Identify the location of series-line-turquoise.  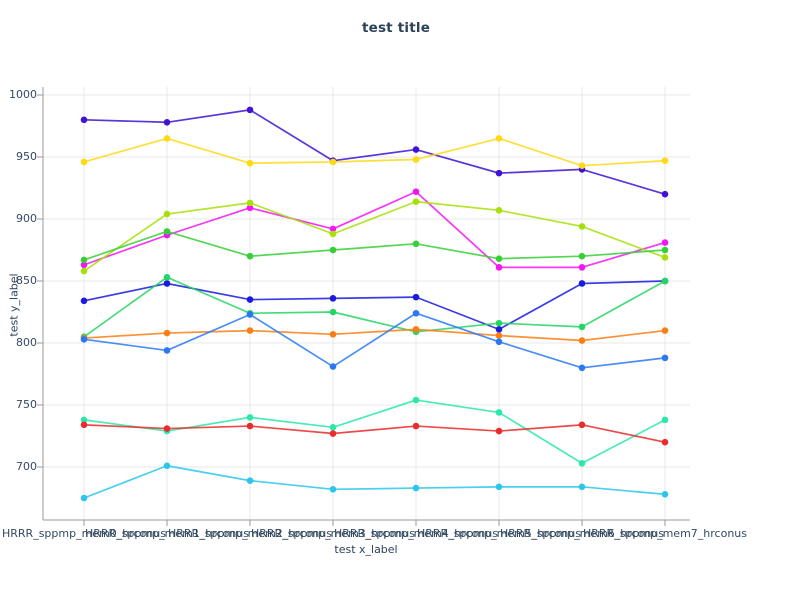
(374, 432).